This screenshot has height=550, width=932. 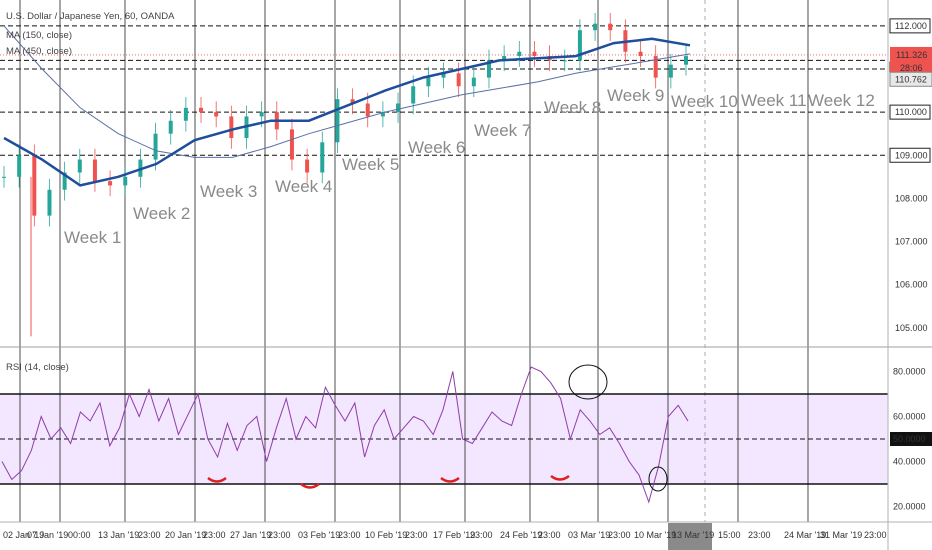 What do you see at coordinates (589, 535) in the screenshot?
I see `time-tick-label: 03 Mar '19` at bounding box center [589, 535].